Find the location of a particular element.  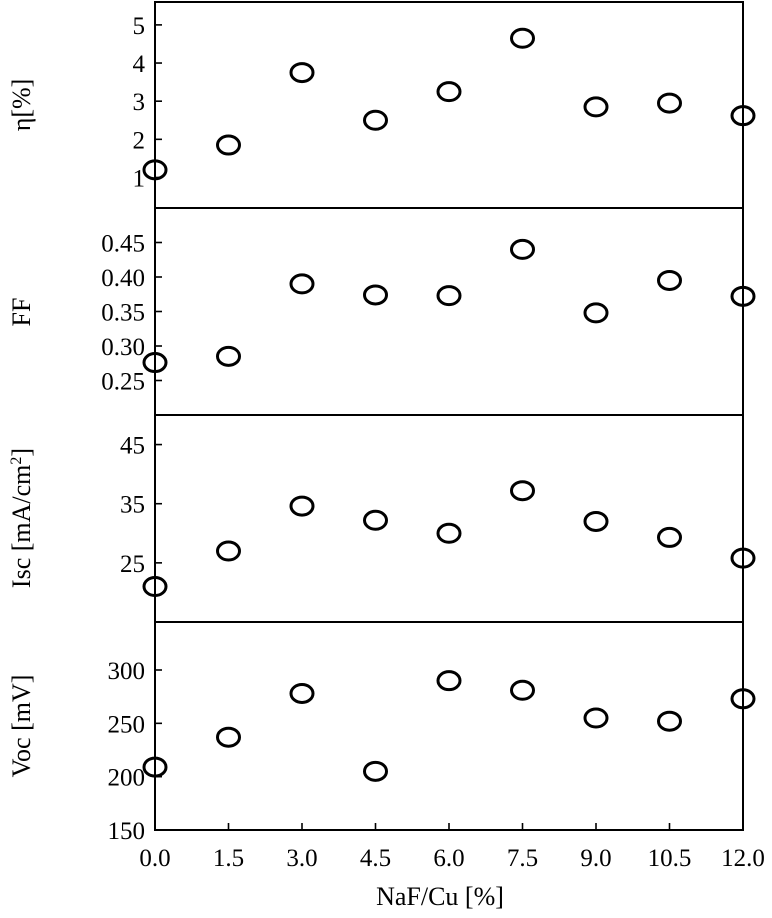

ff-y-tick-label: 0.45 is located at coordinates (123, 244).